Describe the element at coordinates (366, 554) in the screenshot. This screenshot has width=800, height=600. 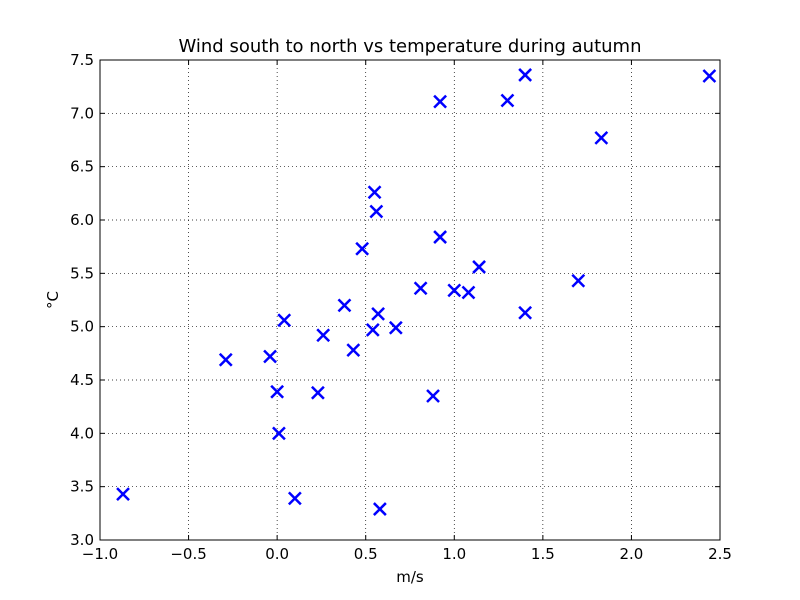
I see `x-tick-label: 0.5` at that location.